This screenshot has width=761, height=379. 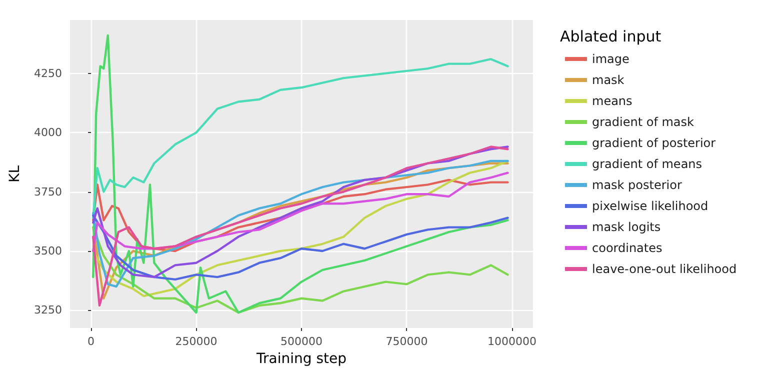 What do you see at coordinates (611, 37) in the screenshot?
I see `legend-title: Ablated input` at bounding box center [611, 37].